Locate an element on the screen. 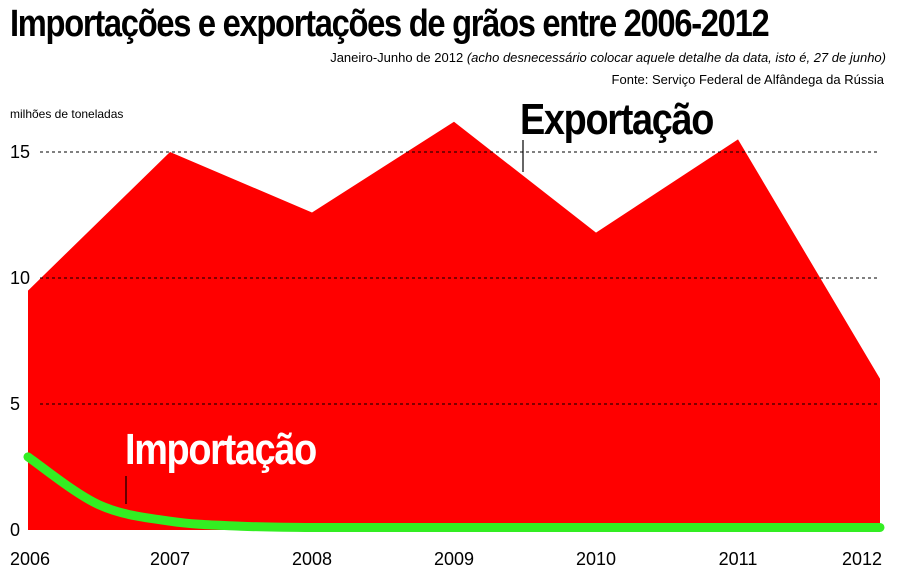 The height and width of the screenshot is (577, 900). x-tick-2010: 2010 is located at coordinates (596, 559).